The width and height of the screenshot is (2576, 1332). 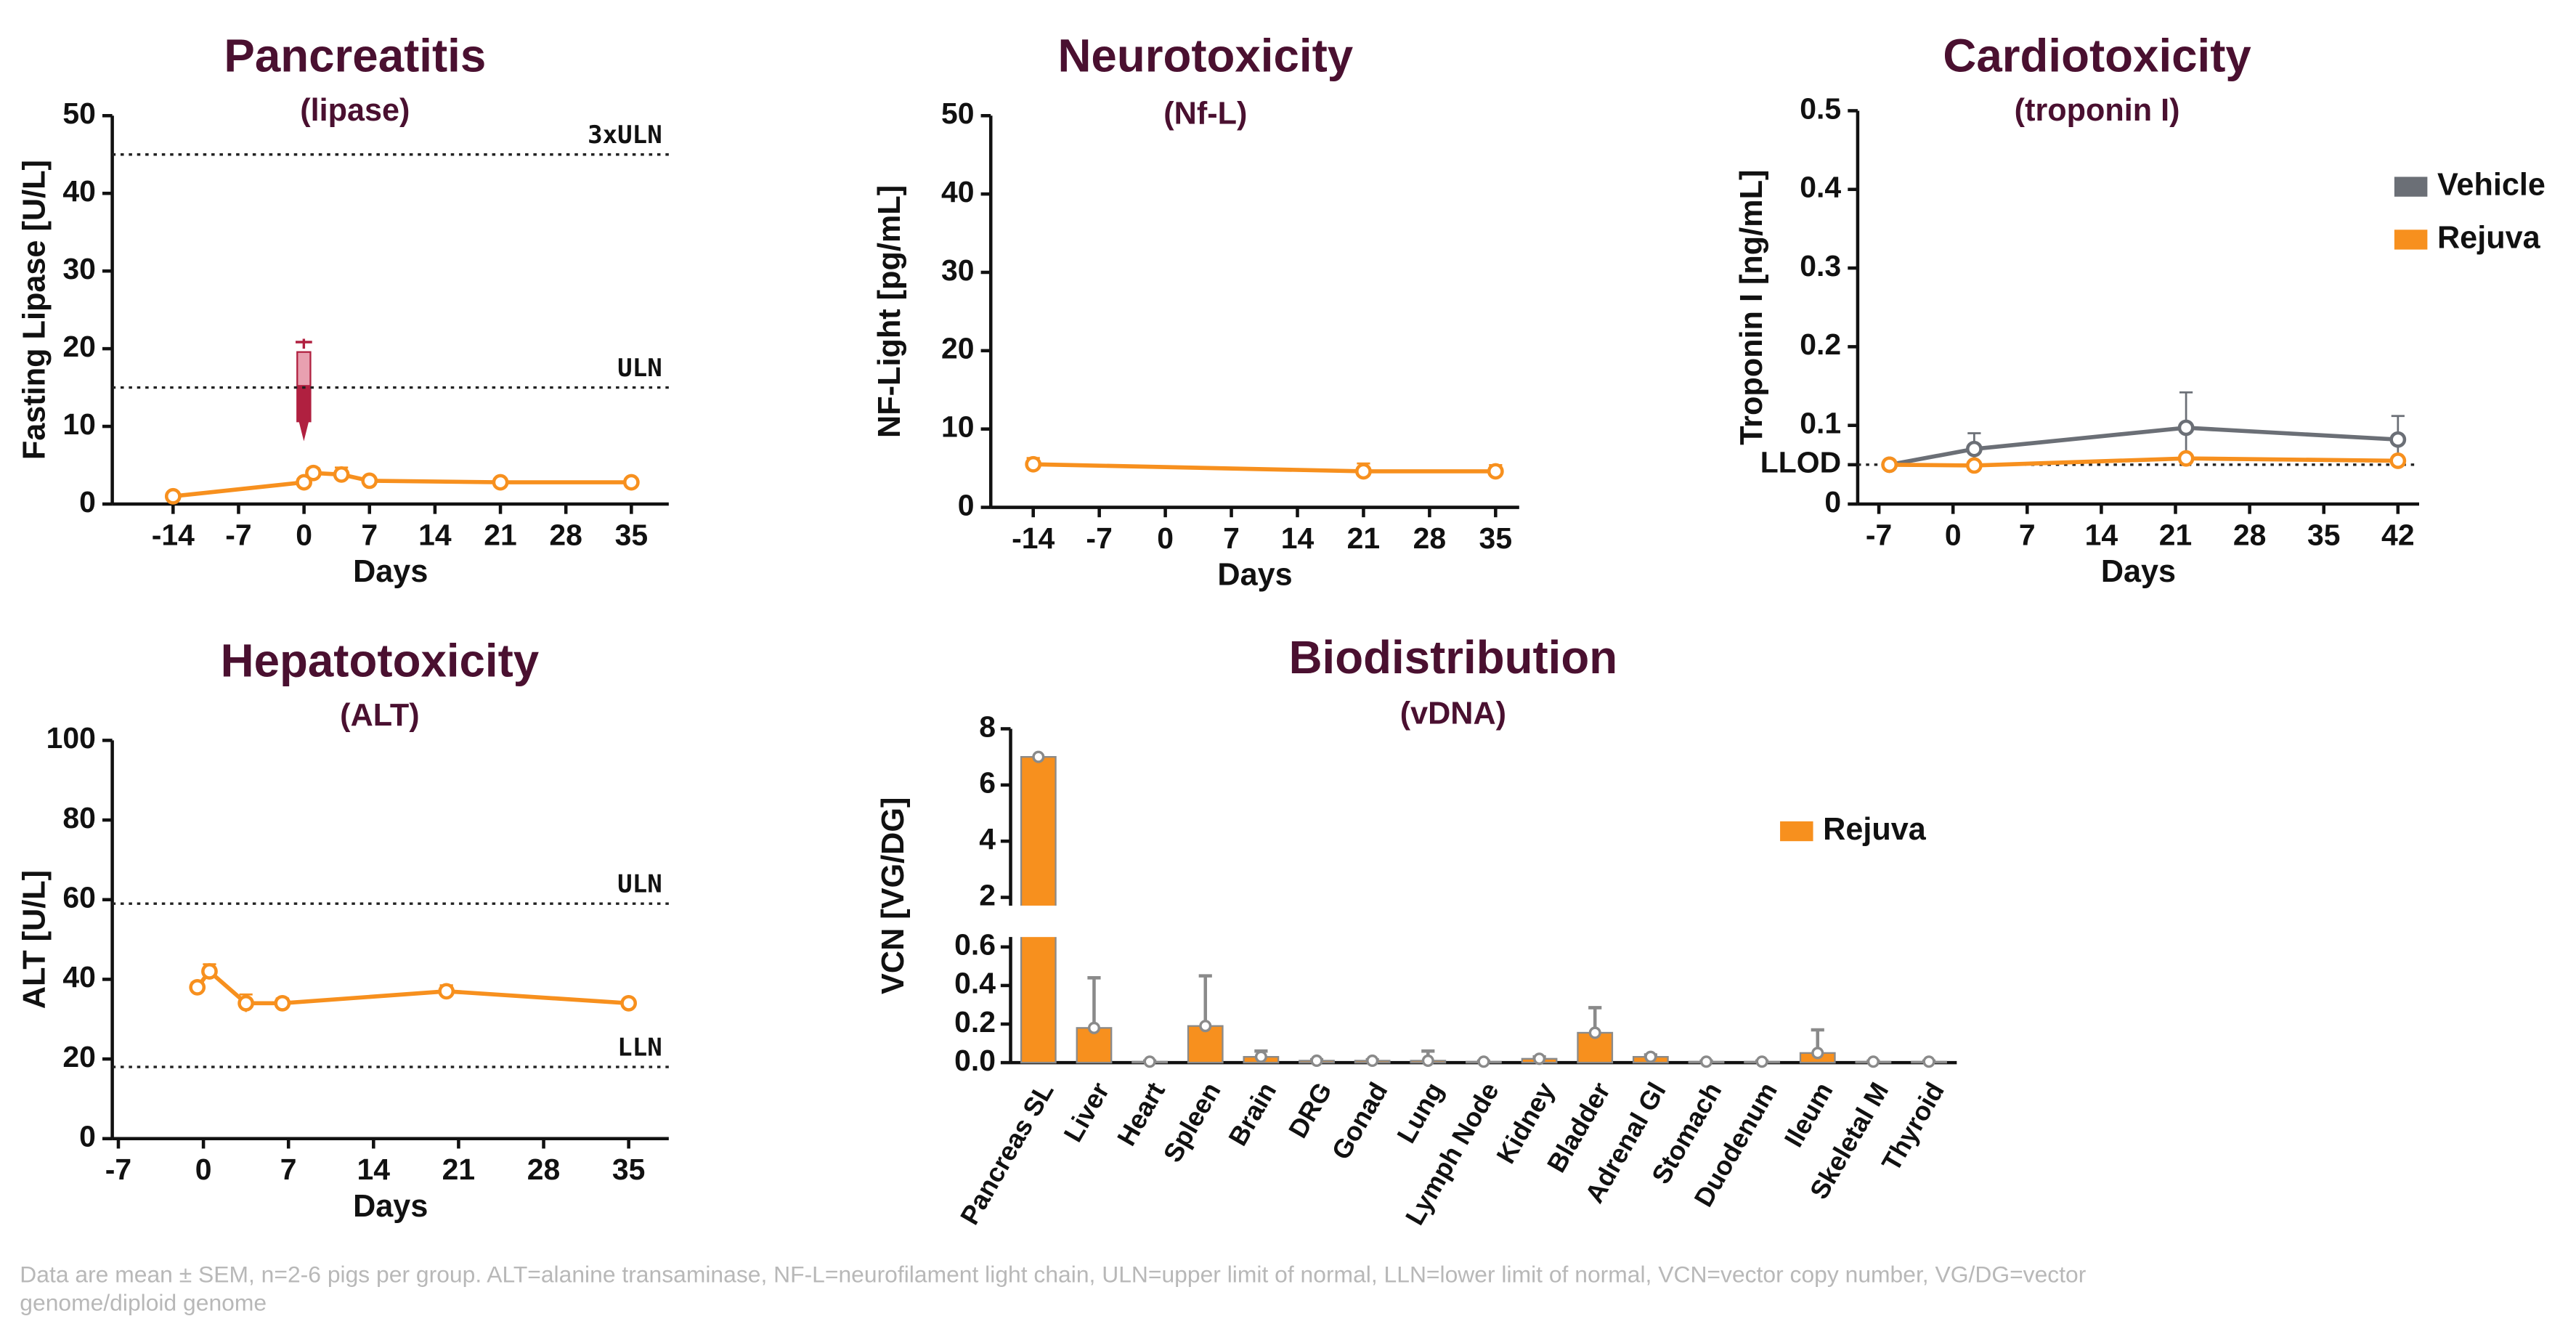 I want to click on legend-label: Vehicle, so click(x=2491, y=185).